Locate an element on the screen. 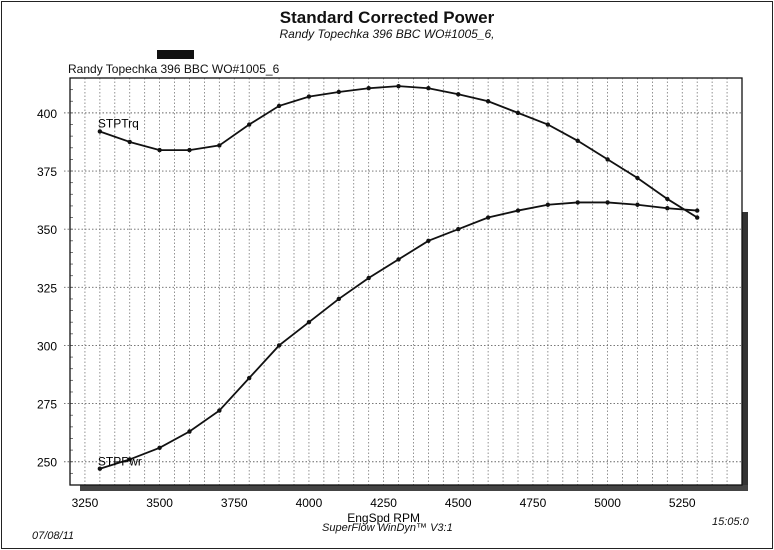 This screenshot has width=774, height=550. x-tick-label: 4000 is located at coordinates (309, 503).